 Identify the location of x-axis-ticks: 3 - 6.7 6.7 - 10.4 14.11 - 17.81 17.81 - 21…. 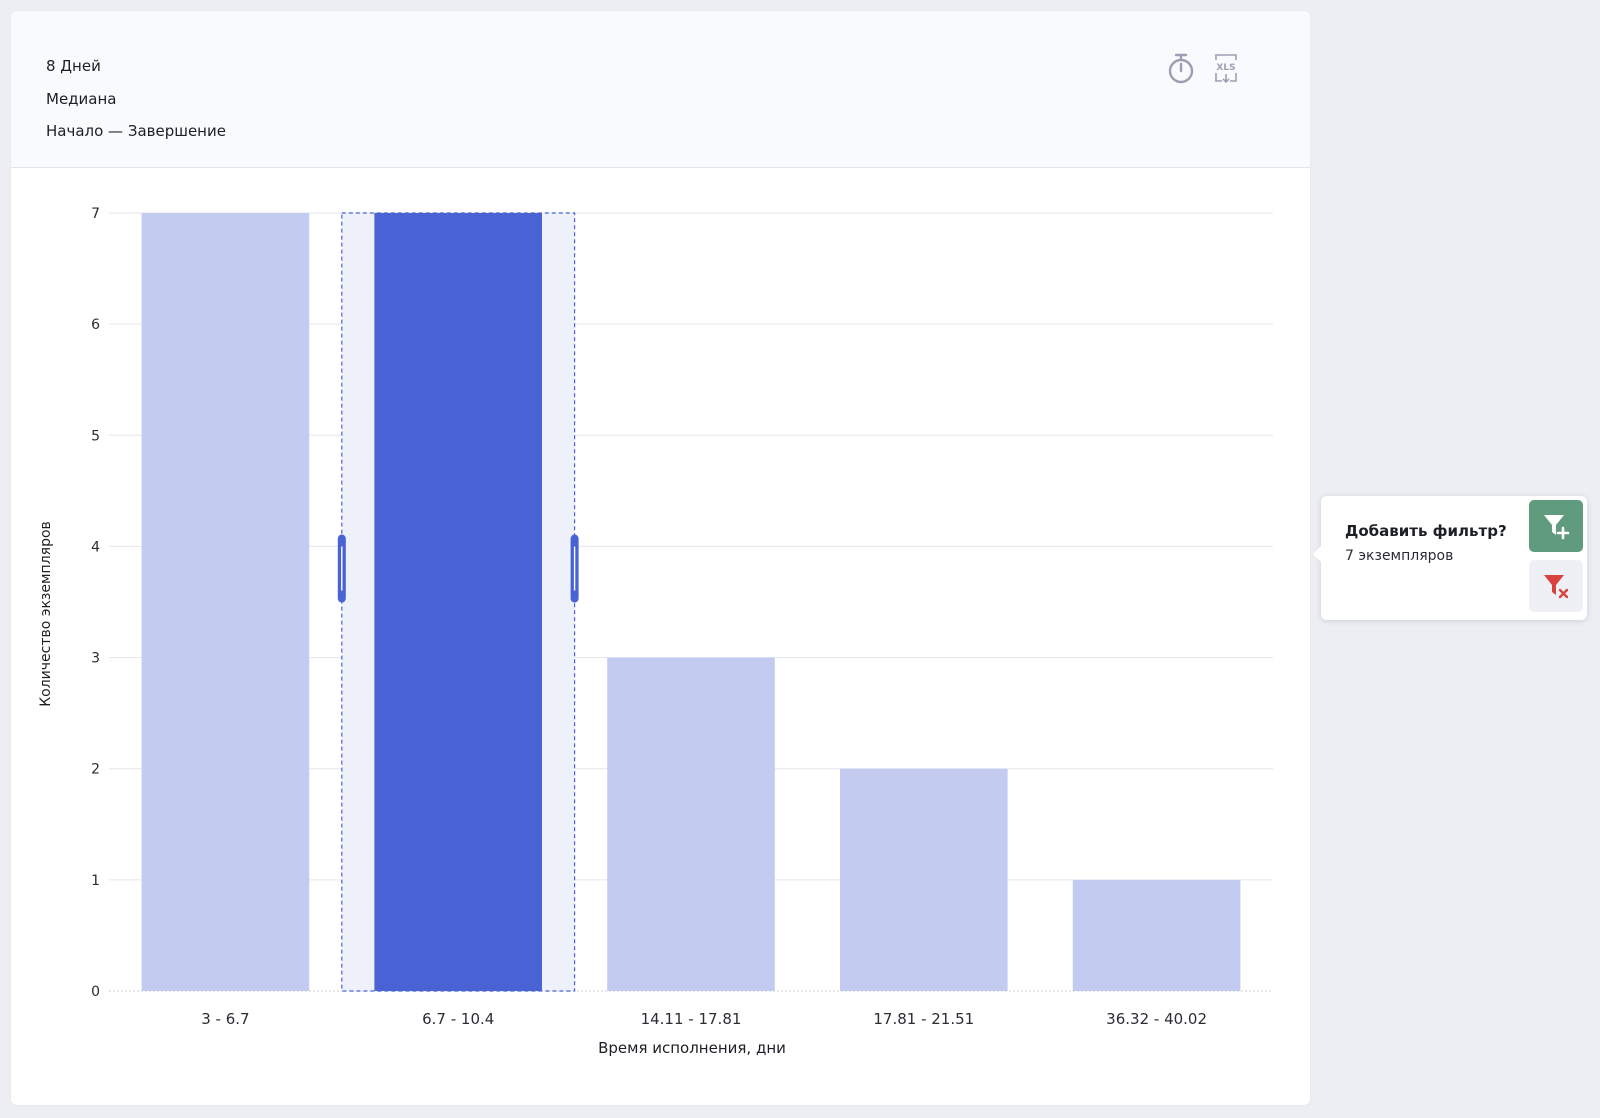
(704, 1019).